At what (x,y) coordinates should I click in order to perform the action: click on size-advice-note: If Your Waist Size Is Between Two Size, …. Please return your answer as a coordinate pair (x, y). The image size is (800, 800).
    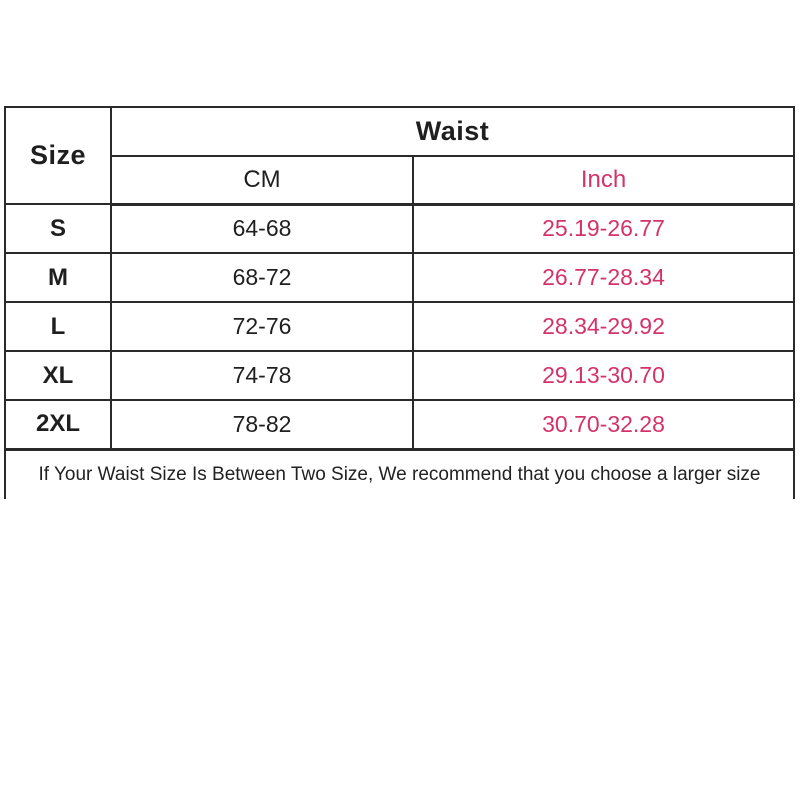
    Looking at the image, I should click on (399, 473).